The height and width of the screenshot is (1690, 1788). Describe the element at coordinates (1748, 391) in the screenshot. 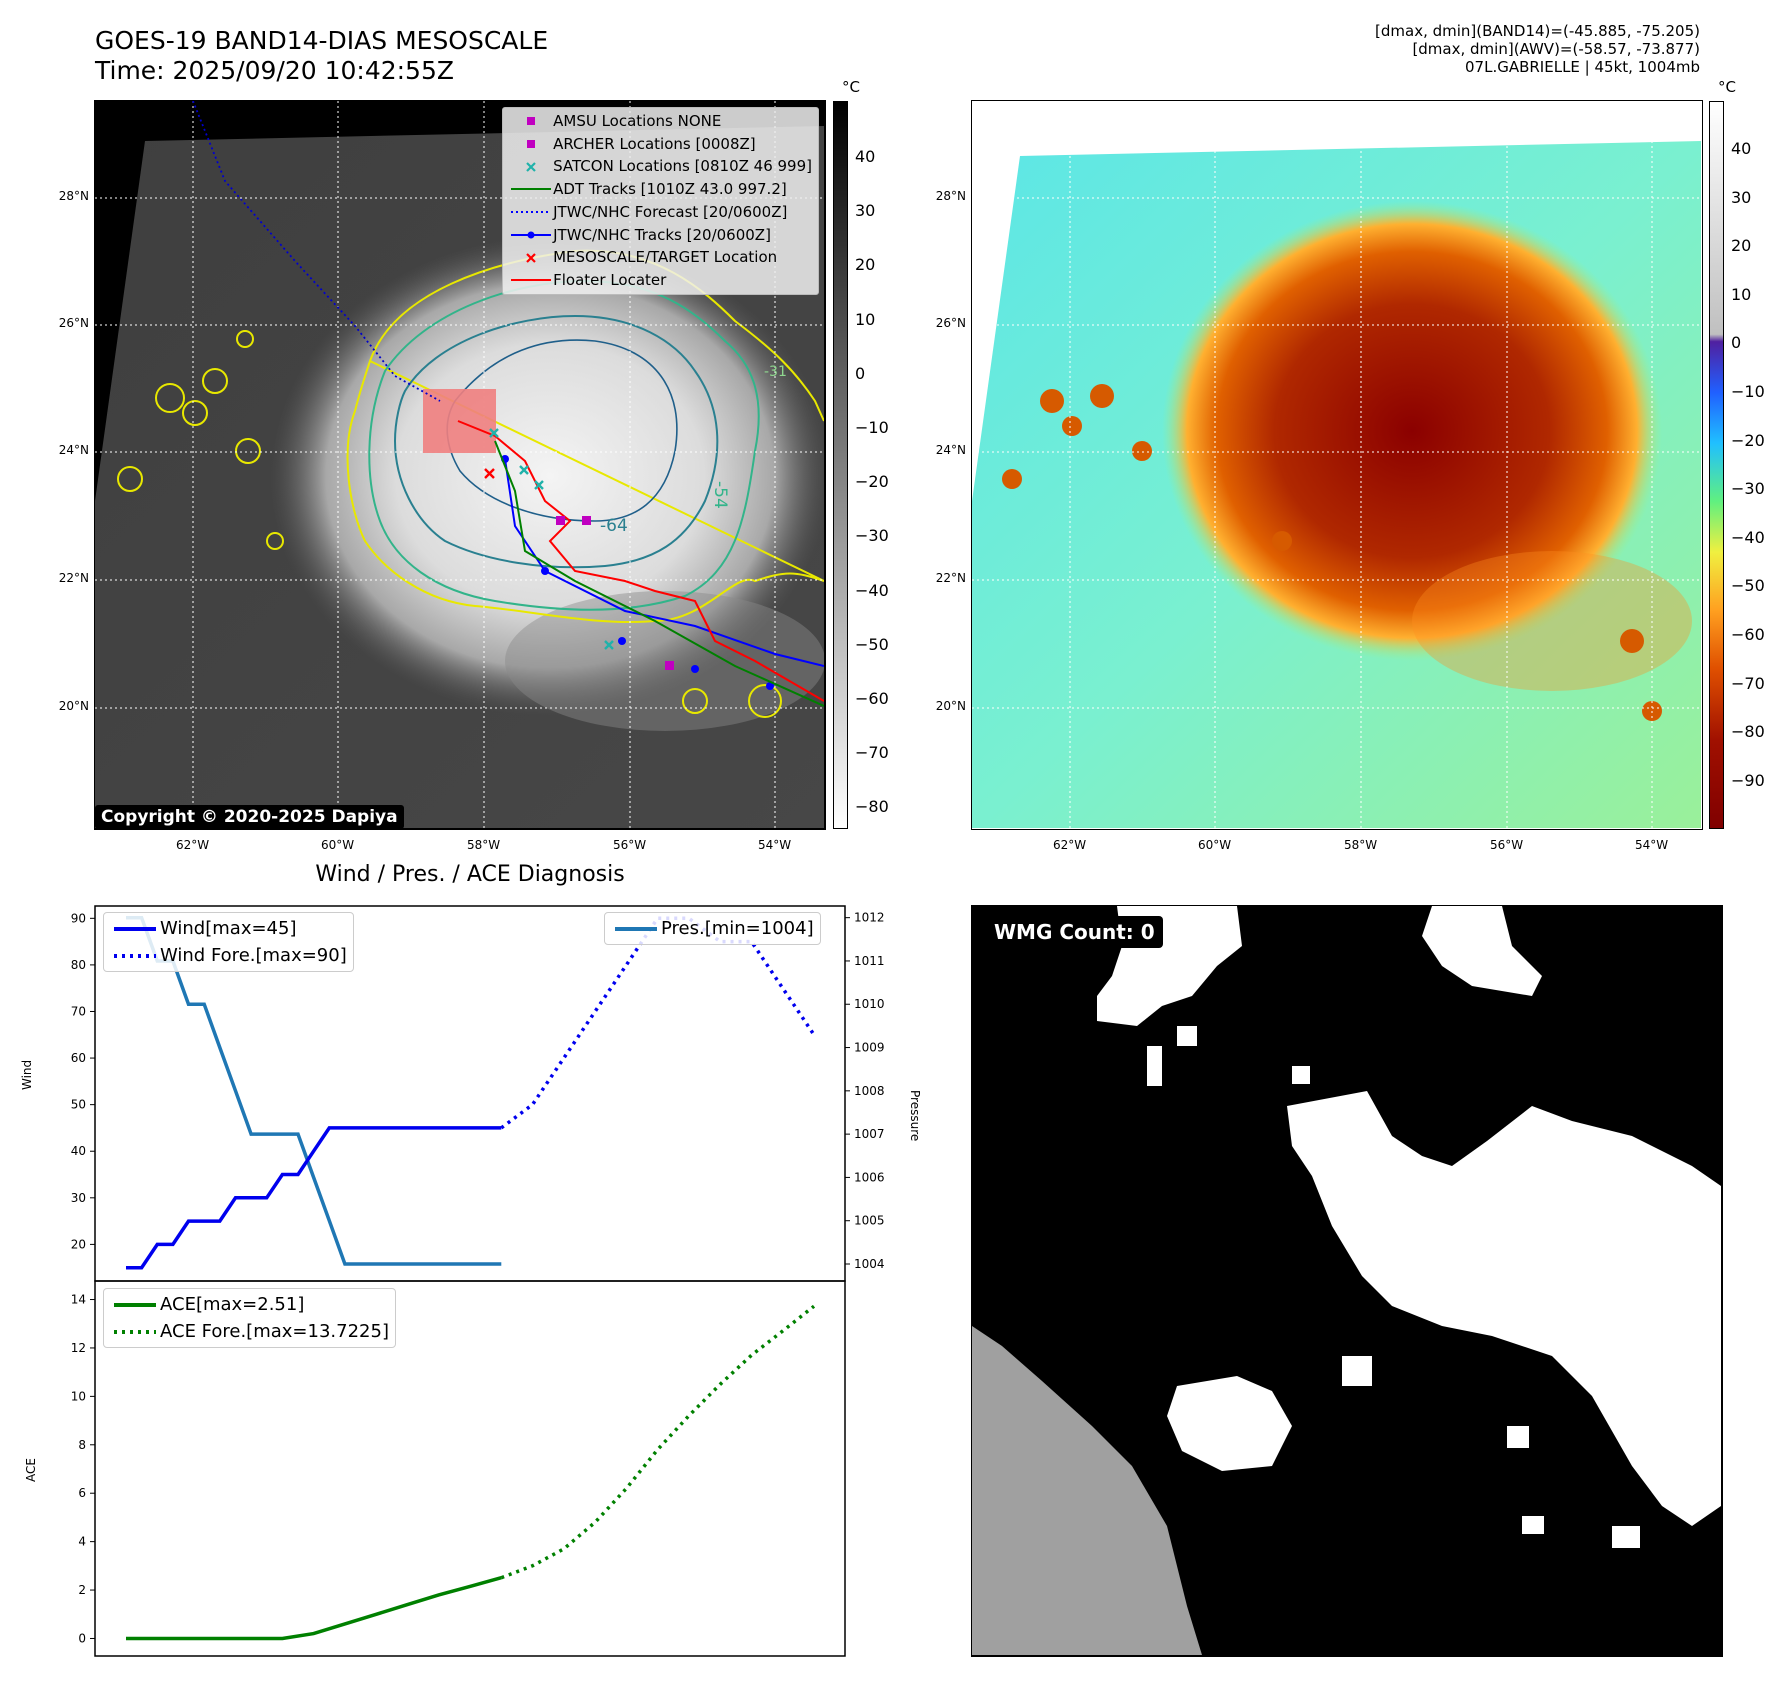

I see `awv-tick: −10` at that location.